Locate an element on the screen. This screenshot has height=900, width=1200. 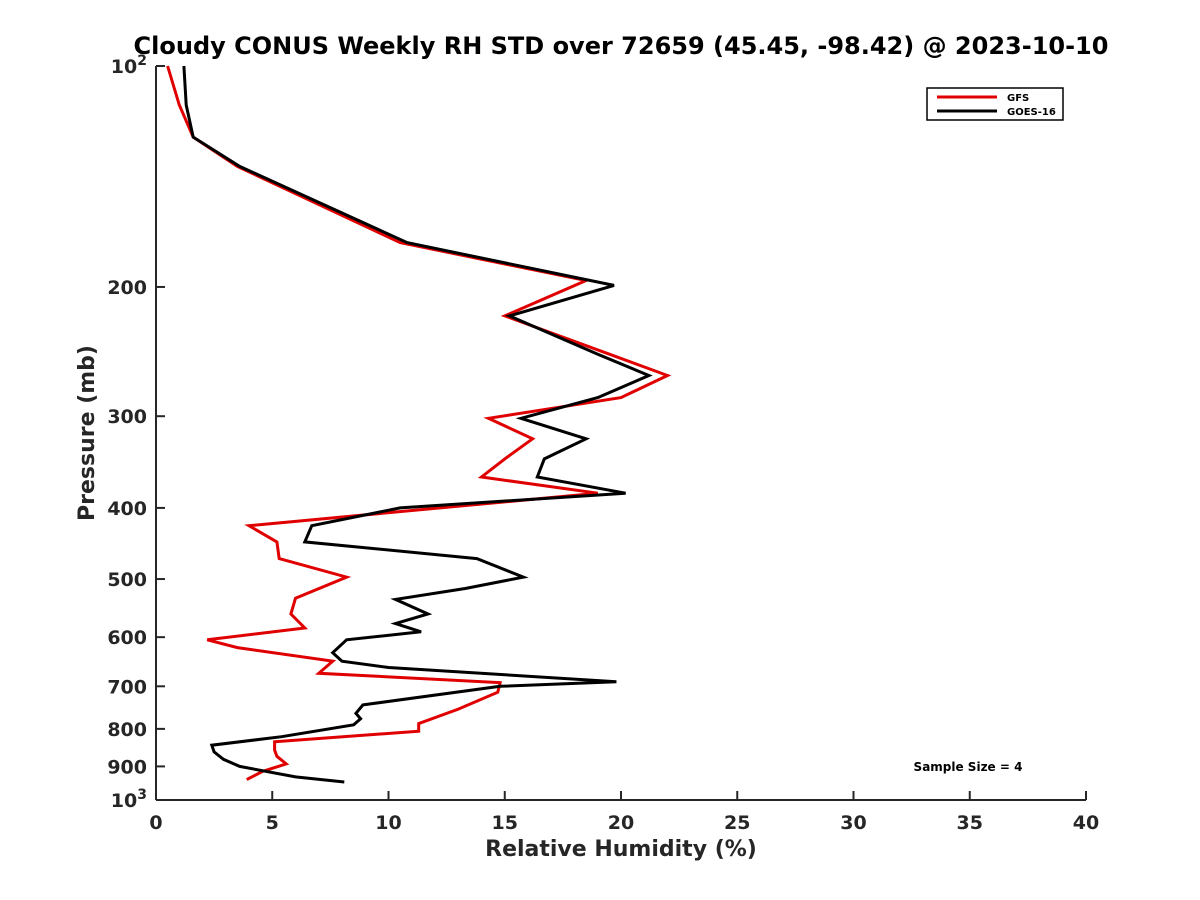
x-tick-label: 15 is located at coordinates (505, 823).